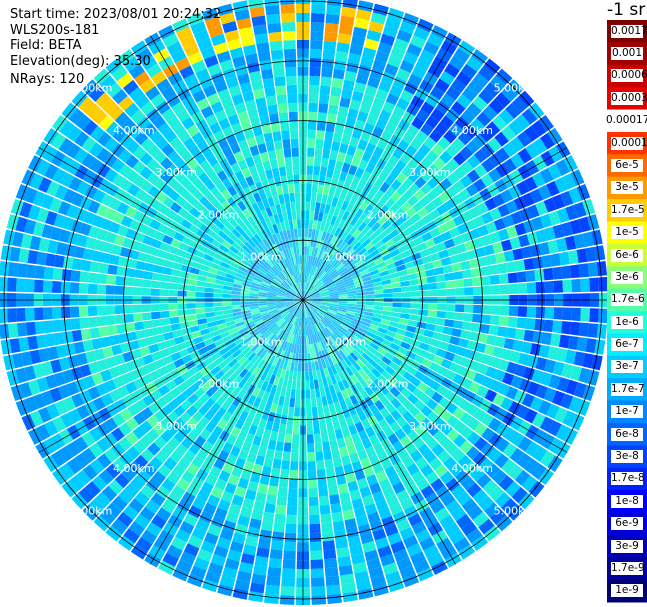 Image resolution: width=647 pixels, height=607 pixels. Describe the element at coordinates (627, 322) in the screenshot. I see `colorbar-label: 1e-6` at that location.